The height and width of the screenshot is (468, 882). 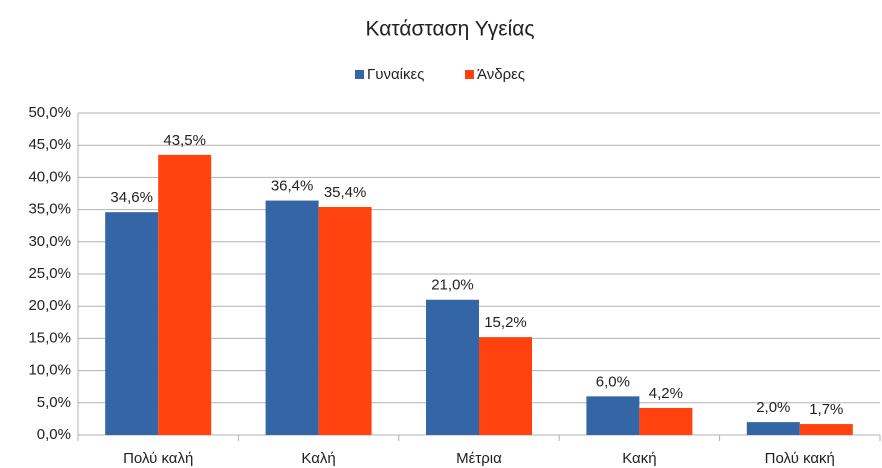 I want to click on legend-label: Γυναίκες, so click(x=395, y=74).